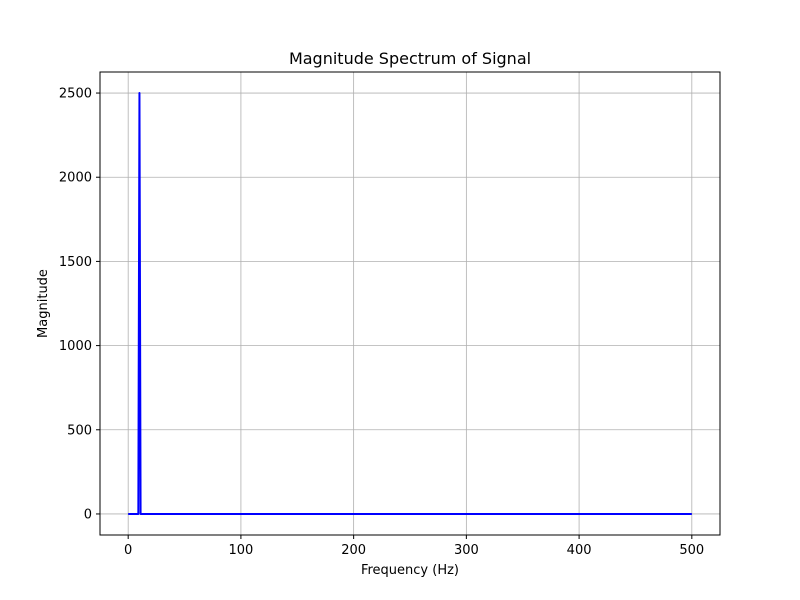  I want to click on x-axis: 0 100 200 300 400 500, so click(414, 546).